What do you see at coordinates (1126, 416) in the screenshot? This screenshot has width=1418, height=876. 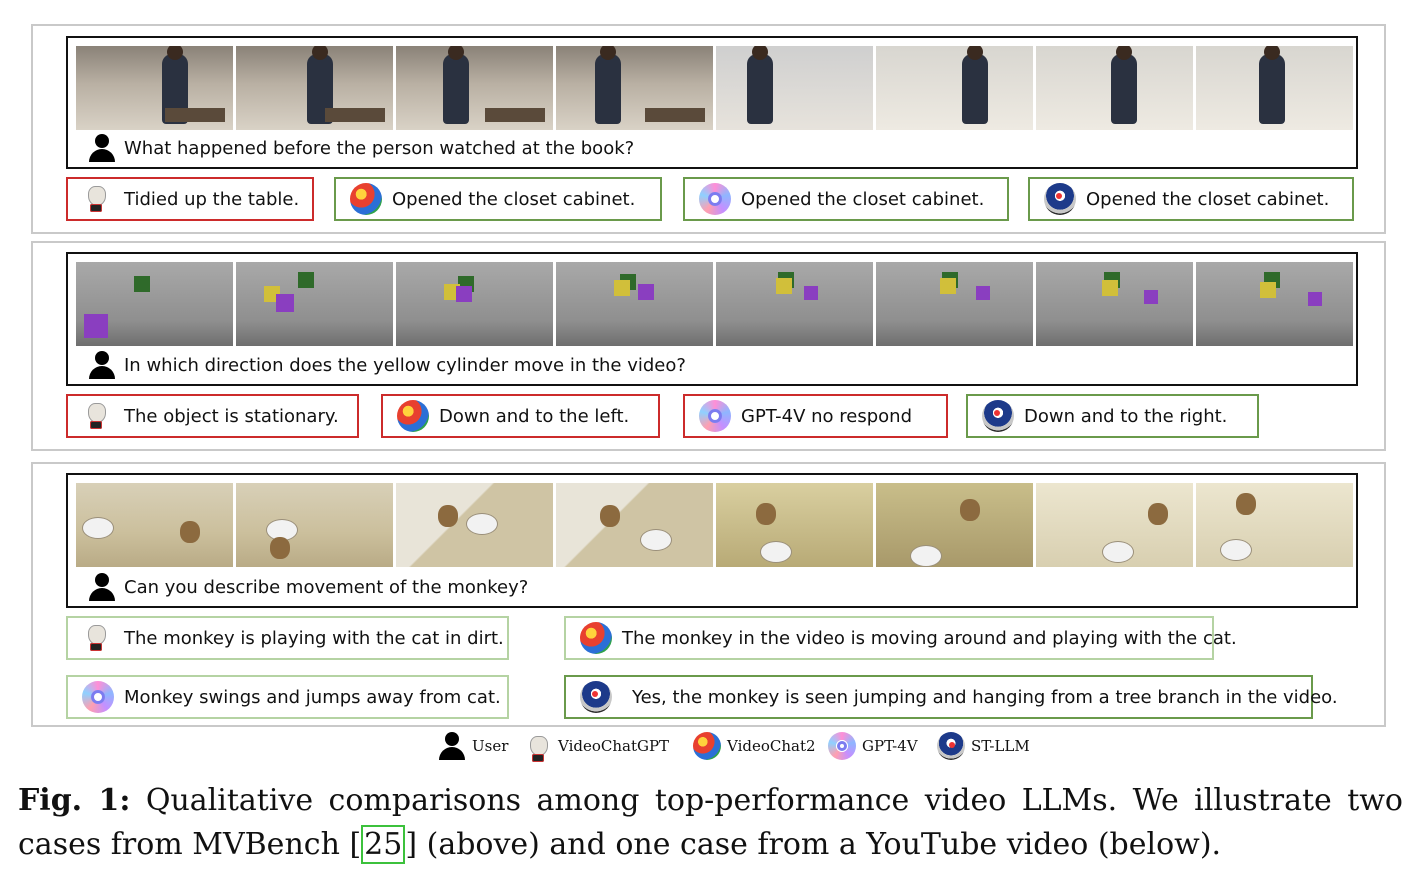 I see `answer-text: Down and to the right.` at bounding box center [1126, 416].